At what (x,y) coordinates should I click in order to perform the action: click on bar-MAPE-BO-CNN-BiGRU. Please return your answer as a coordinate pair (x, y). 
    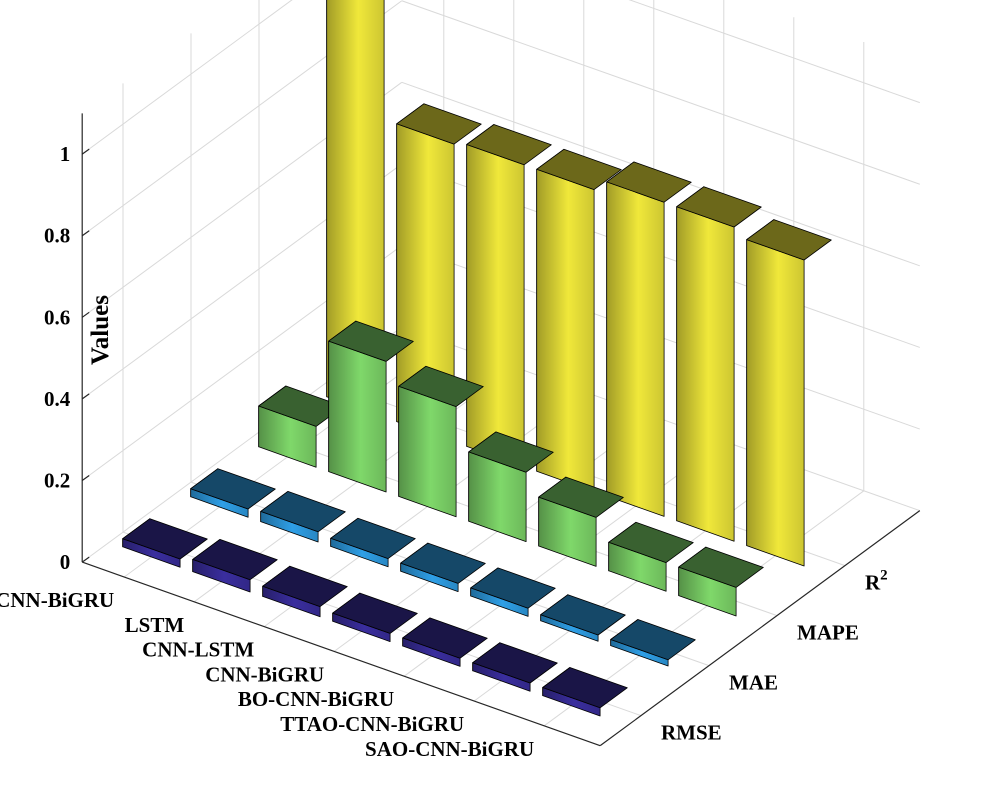
    Looking at the image, I should click on (581, 521).